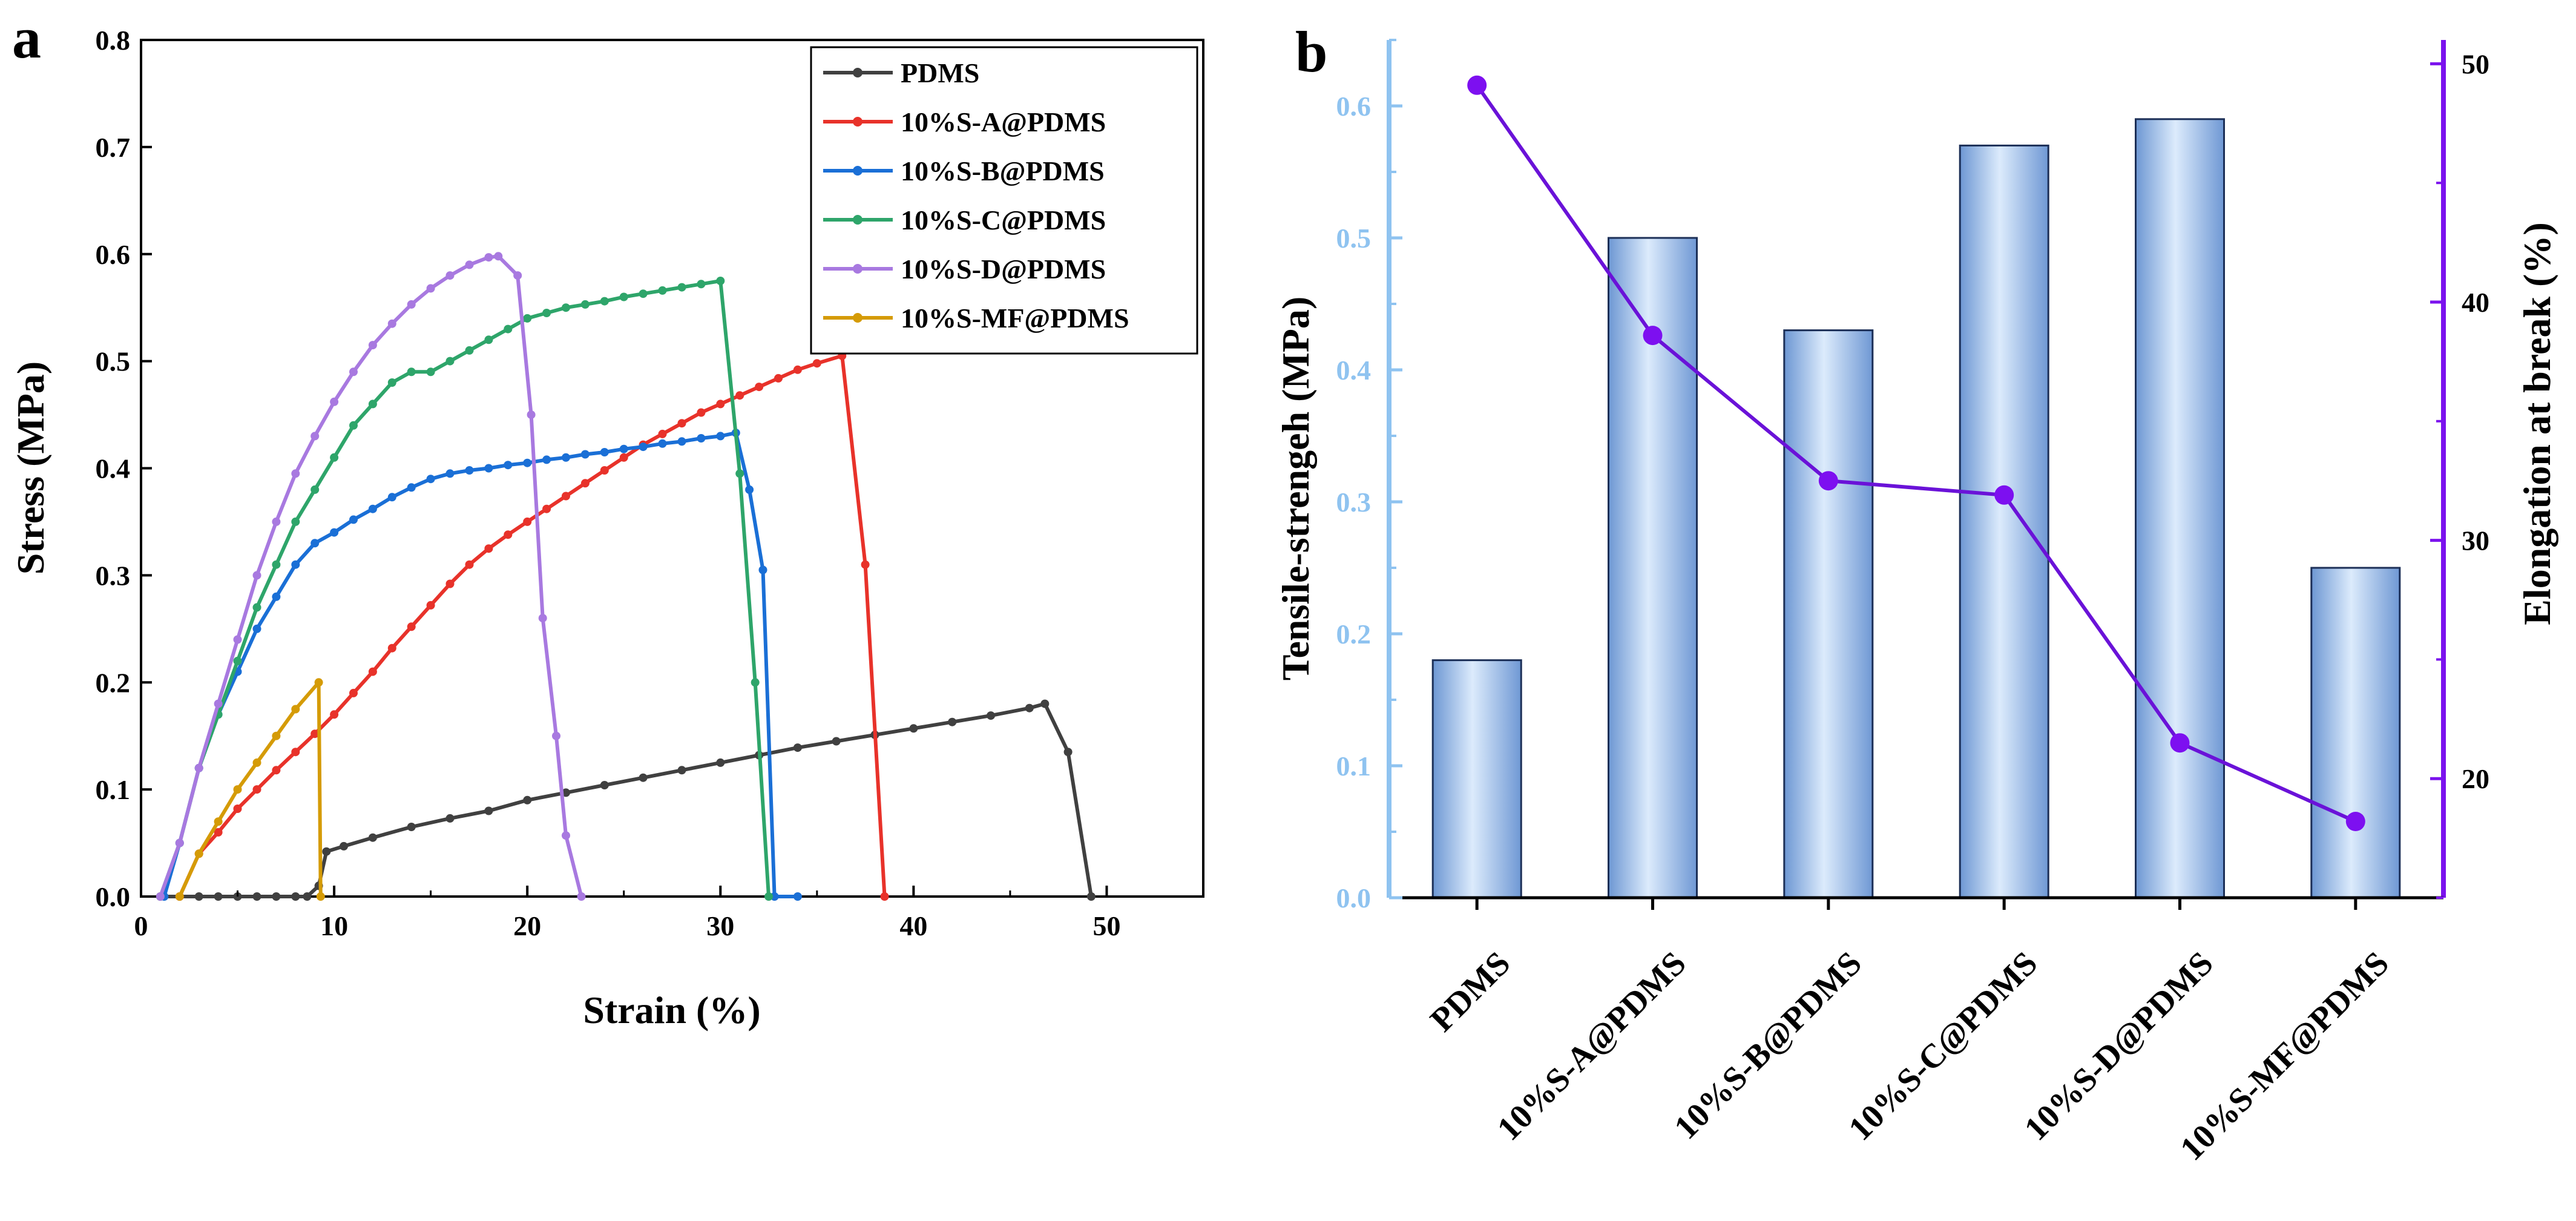  Describe the element at coordinates (1311, 52) in the screenshot. I see `panel-b-label: b` at that location.